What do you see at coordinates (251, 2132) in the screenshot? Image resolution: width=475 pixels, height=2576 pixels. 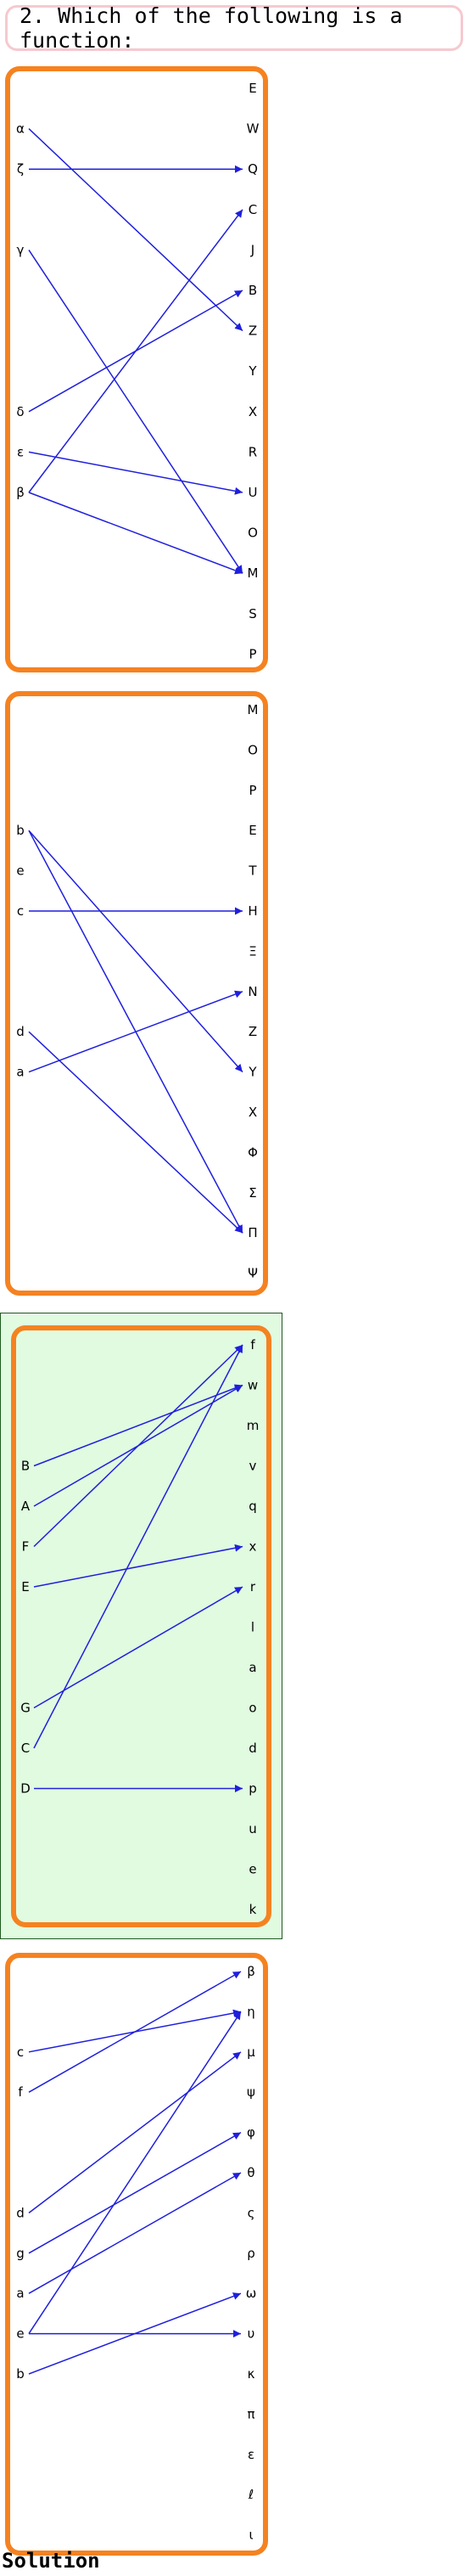 I see `codomain-label: φ` at bounding box center [251, 2132].